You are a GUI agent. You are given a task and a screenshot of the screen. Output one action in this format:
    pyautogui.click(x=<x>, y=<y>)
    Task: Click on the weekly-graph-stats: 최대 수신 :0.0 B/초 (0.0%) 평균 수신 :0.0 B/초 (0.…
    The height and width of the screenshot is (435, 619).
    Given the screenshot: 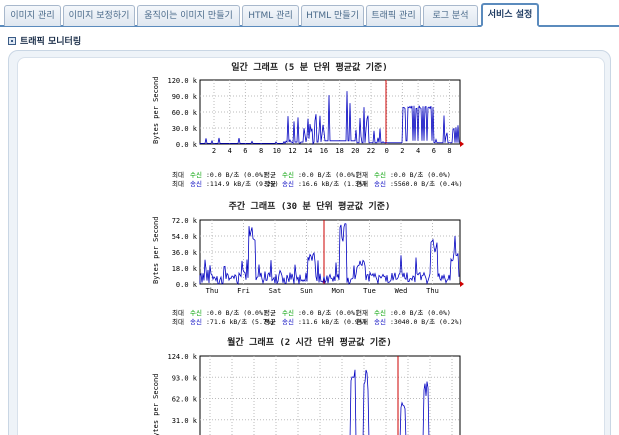 What is the action you would take?
    pyautogui.click(x=322, y=318)
    